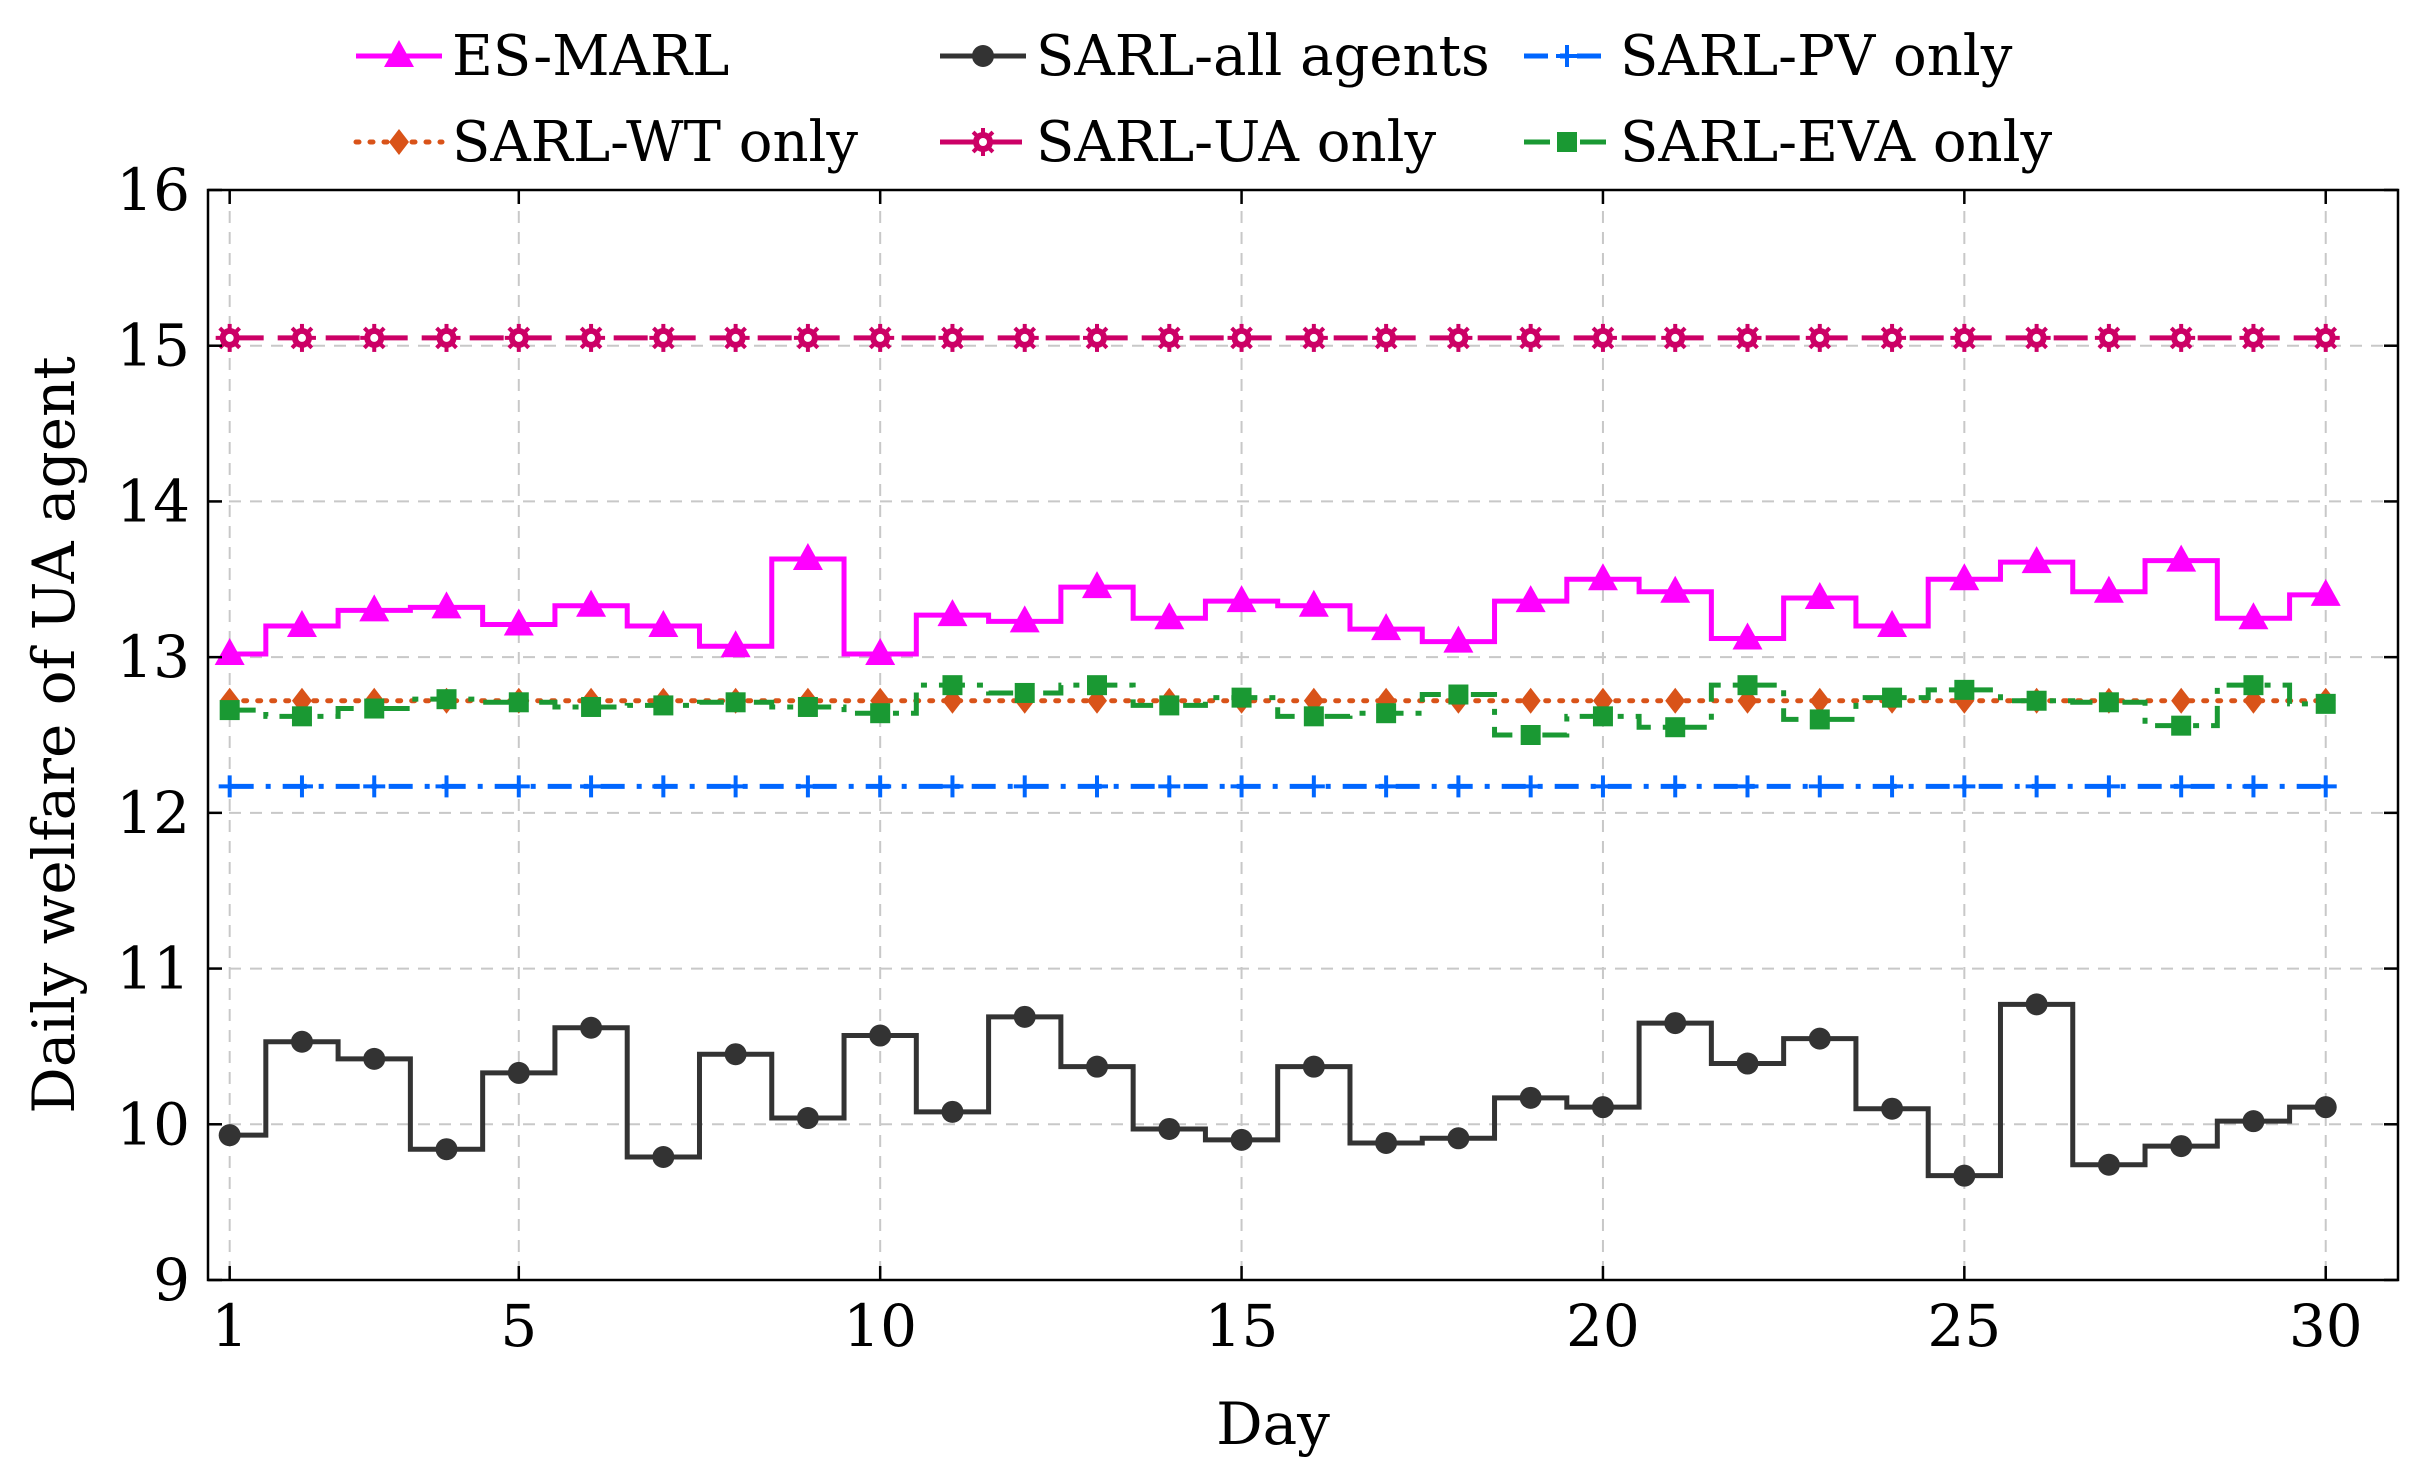 Image resolution: width=2418 pixels, height=1479 pixels. What do you see at coordinates (229, 1326) in the screenshot?
I see `x-tick-label: 1` at bounding box center [229, 1326].